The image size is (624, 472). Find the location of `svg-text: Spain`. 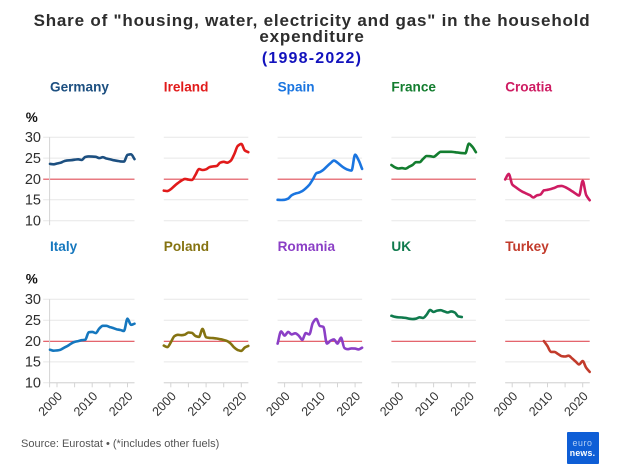

svg-text: Spain is located at coordinates (296, 87).